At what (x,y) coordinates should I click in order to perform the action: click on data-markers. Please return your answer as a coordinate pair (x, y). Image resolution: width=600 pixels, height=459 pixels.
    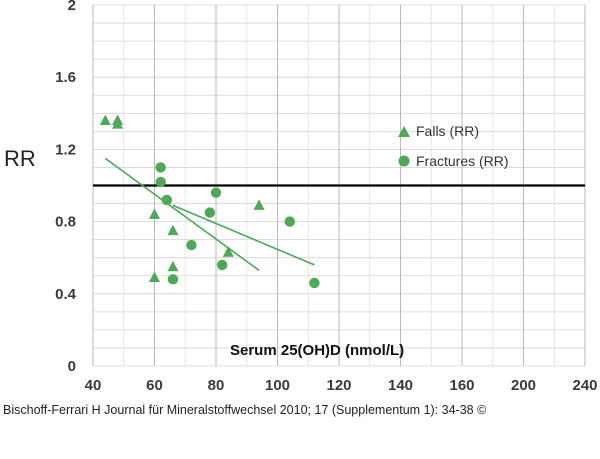
    Looking at the image, I should click on (209, 201).